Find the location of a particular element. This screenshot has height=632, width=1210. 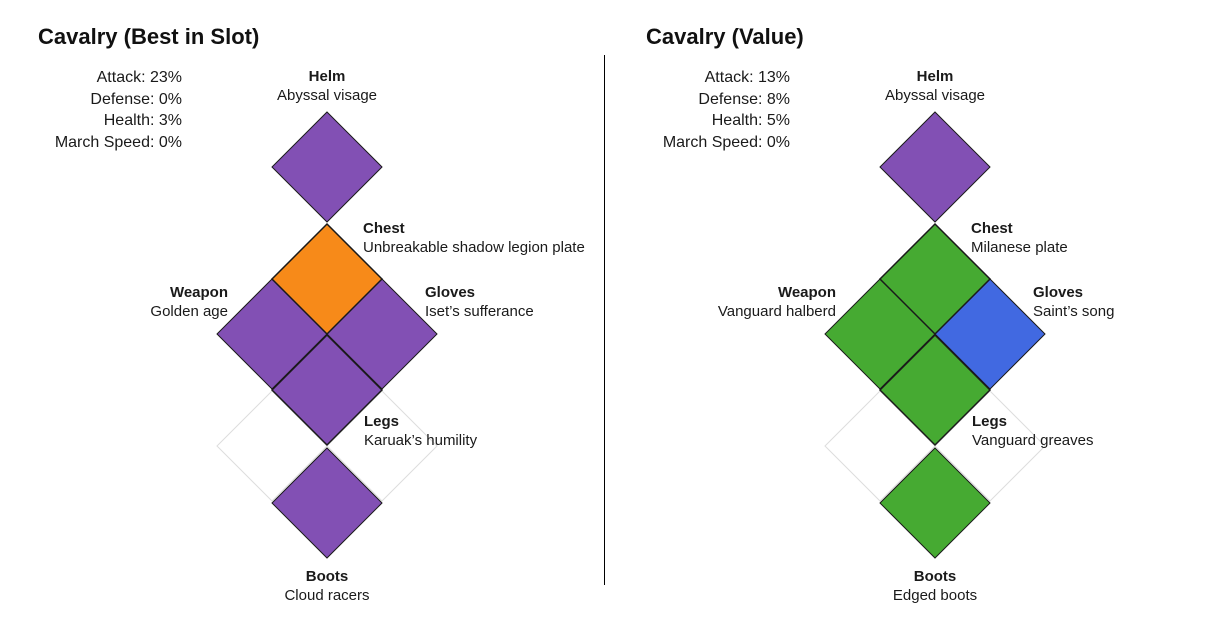

gloves-label: Gloves Iset’s sufferance is located at coordinates (479, 302).